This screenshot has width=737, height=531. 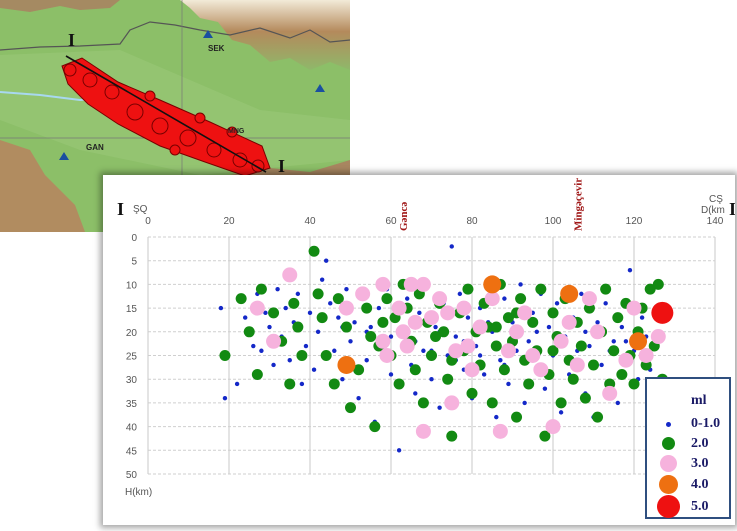 What do you see at coordinates (95, 147) in the screenshot?
I see `city-label-gan: GAN` at bounding box center [95, 147].